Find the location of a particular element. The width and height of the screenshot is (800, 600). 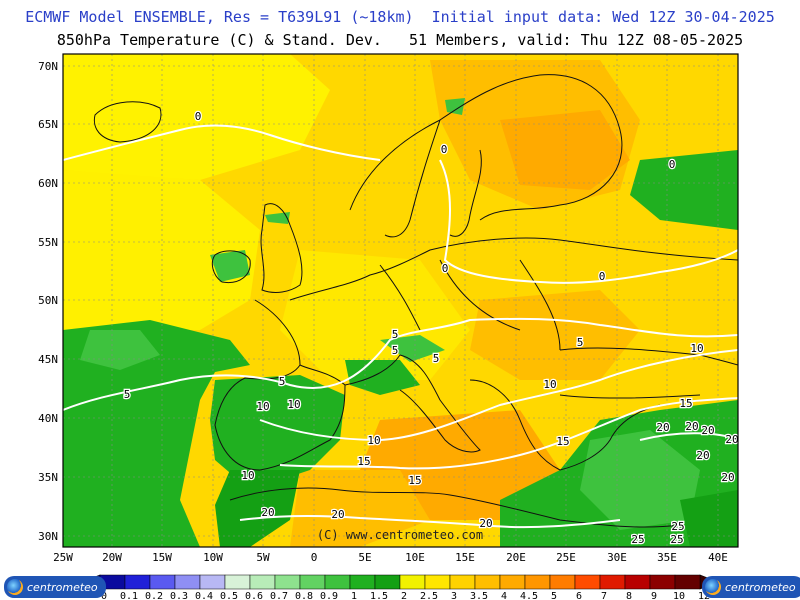

stddev-field-1p5-mideast is located at coordinates (709, 518).